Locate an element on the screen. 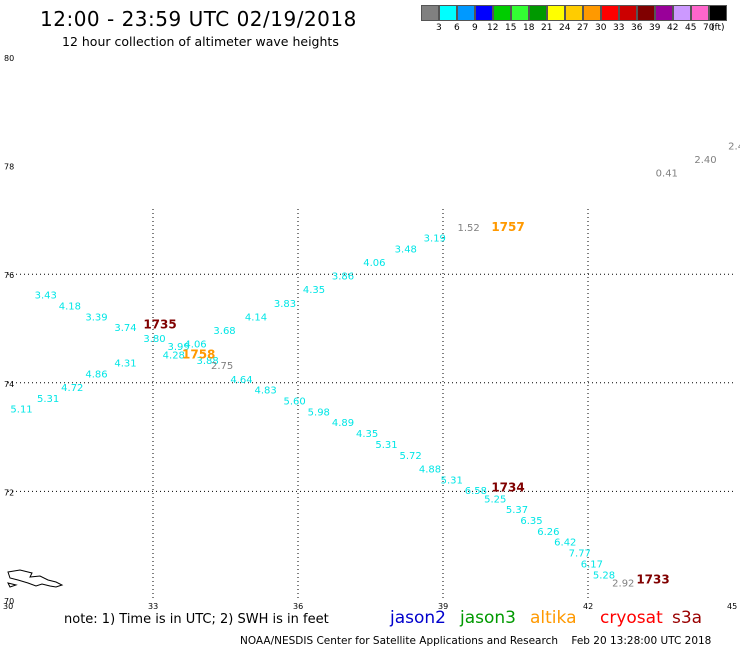  wave-height-label: 2.40 is located at coordinates (705, 160).